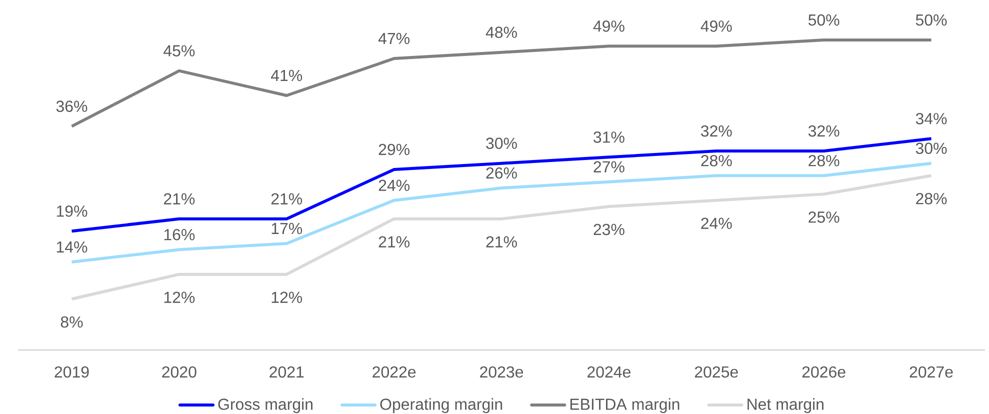  I want to click on data-label: 14%, so click(72, 247).